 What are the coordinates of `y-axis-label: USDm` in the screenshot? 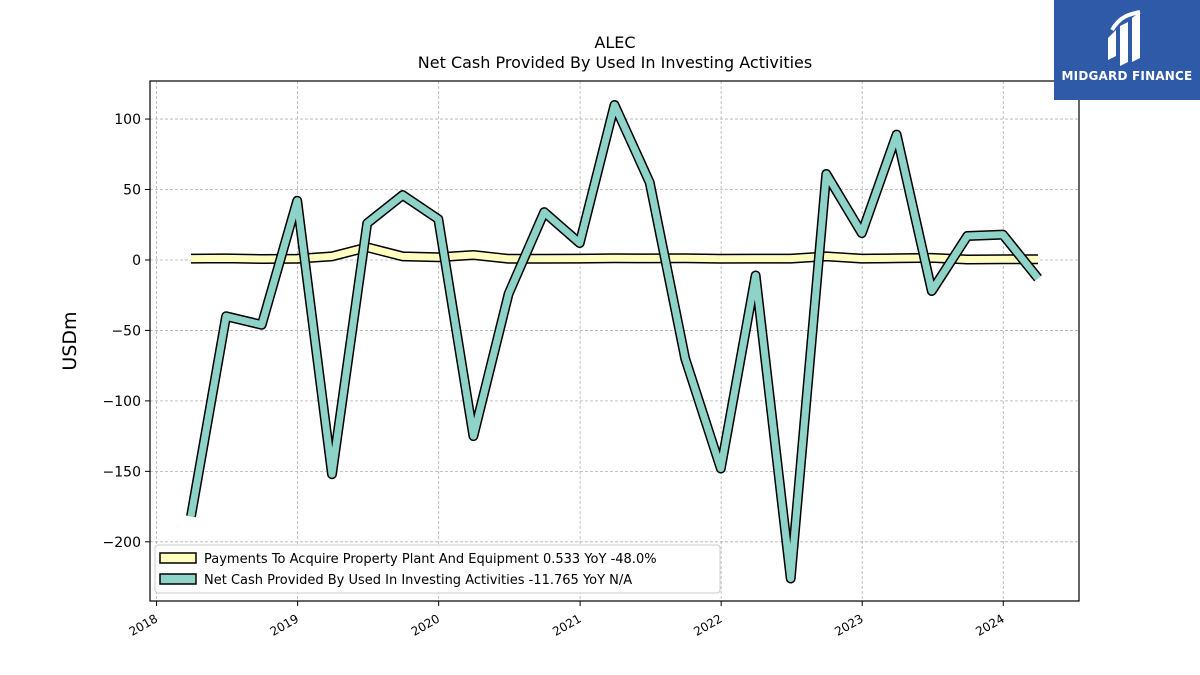 It's located at (70, 340).